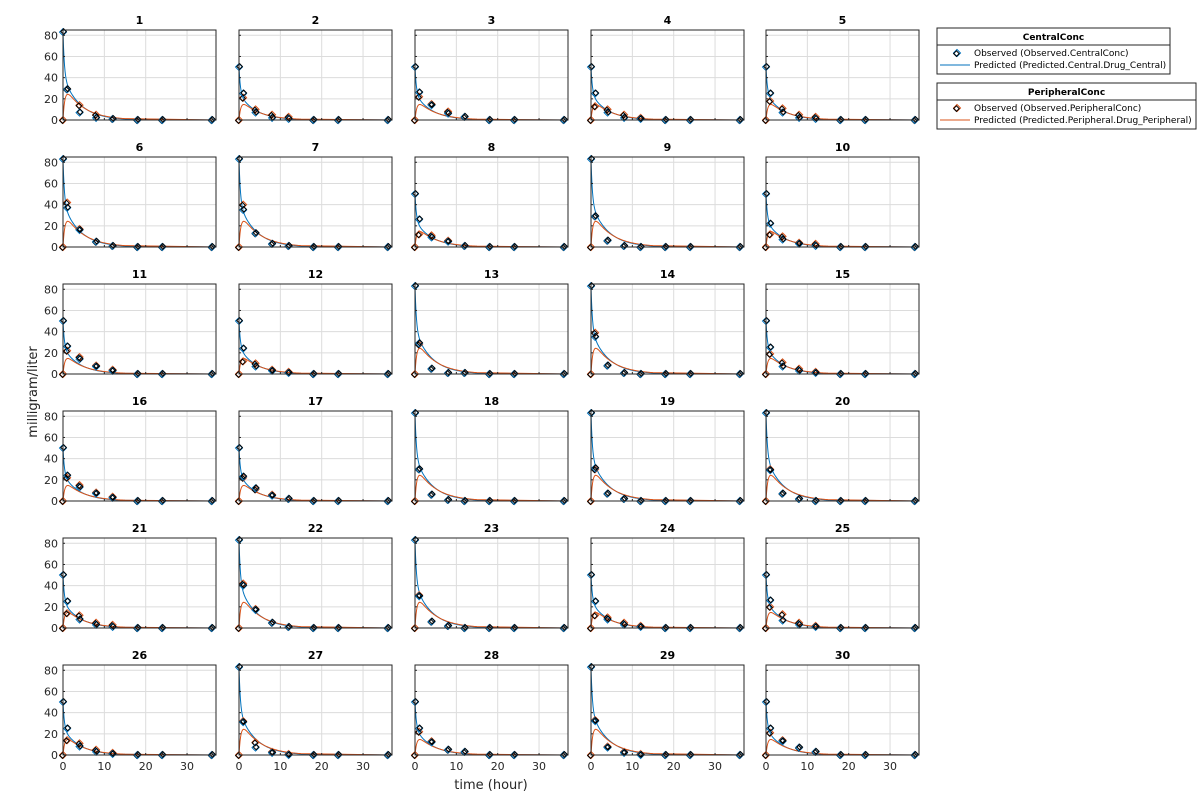 This screenshot has height=804, width=1200. What do you see at coordinates (668, 274) in the screenshot?
I see `subplot-title: 14` at bounding box center [668, 274].